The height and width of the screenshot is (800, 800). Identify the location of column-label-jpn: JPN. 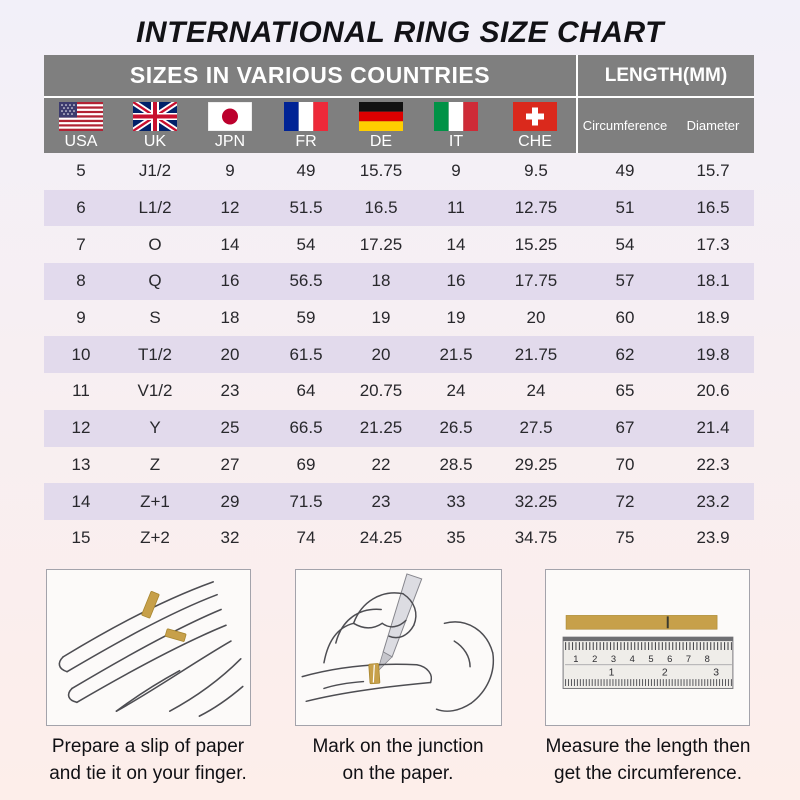
(230, 141).